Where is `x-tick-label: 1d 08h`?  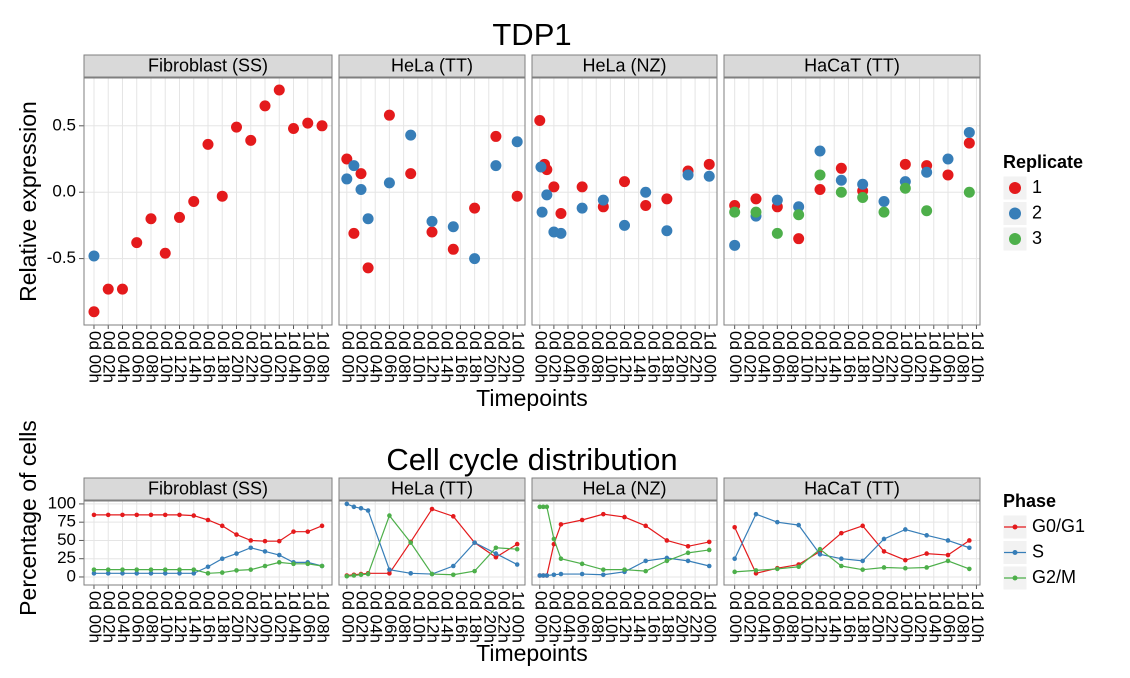 x-tick-label: 1d 08h is located at coordinates (323, 617).